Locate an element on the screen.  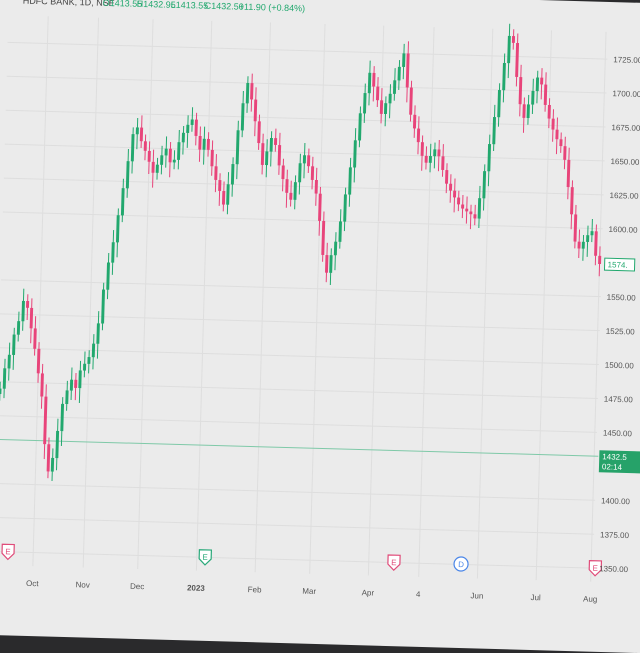
symbol-label: HDFC BANK, 1D, NSE is located at coordinates (69, 4).